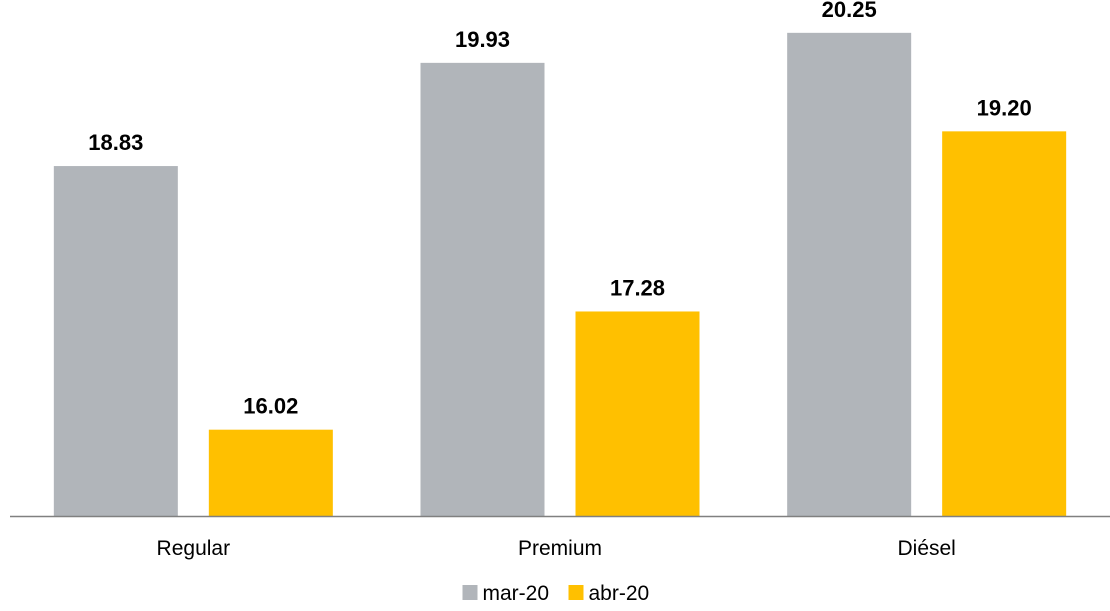 The width and height of the screenshot is (1110, 611). Describe the element at coordinates (560, 548) in the screenshot. I see `category-label-premium: Premium` at that location.